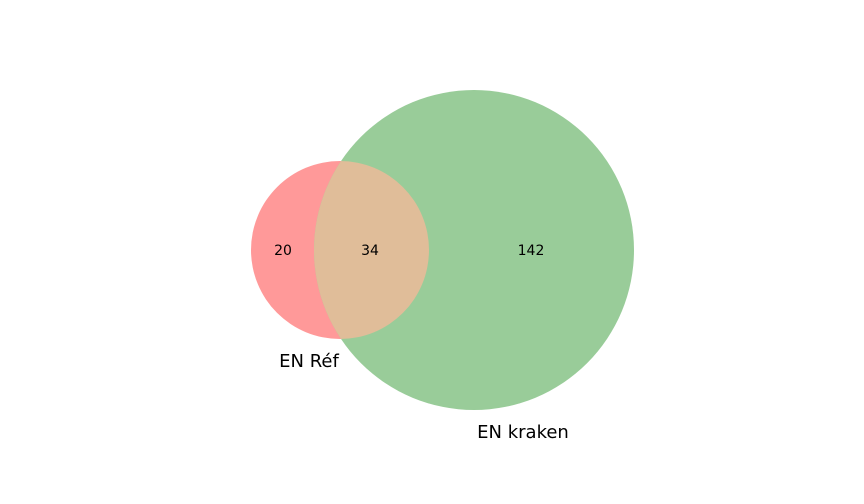  What do you see at coordinates (531, 251) in the screenshot?
I see `count-only-kraken: 142` at bounding box center [531, 251].